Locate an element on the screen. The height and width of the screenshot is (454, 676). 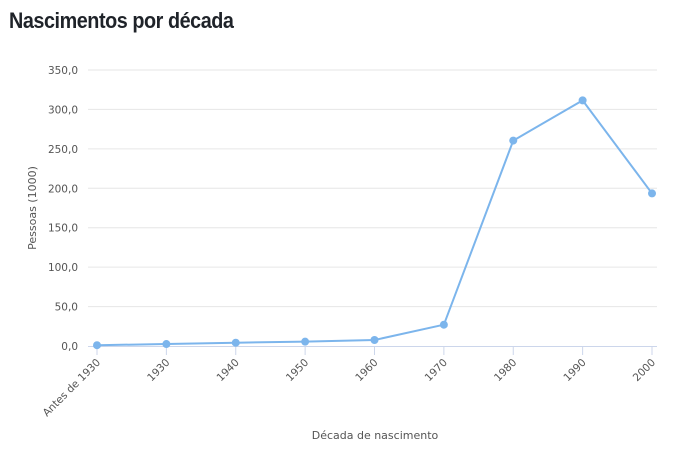
x-tick-label: Antes de 1930 is located at coordinates (72, 388).